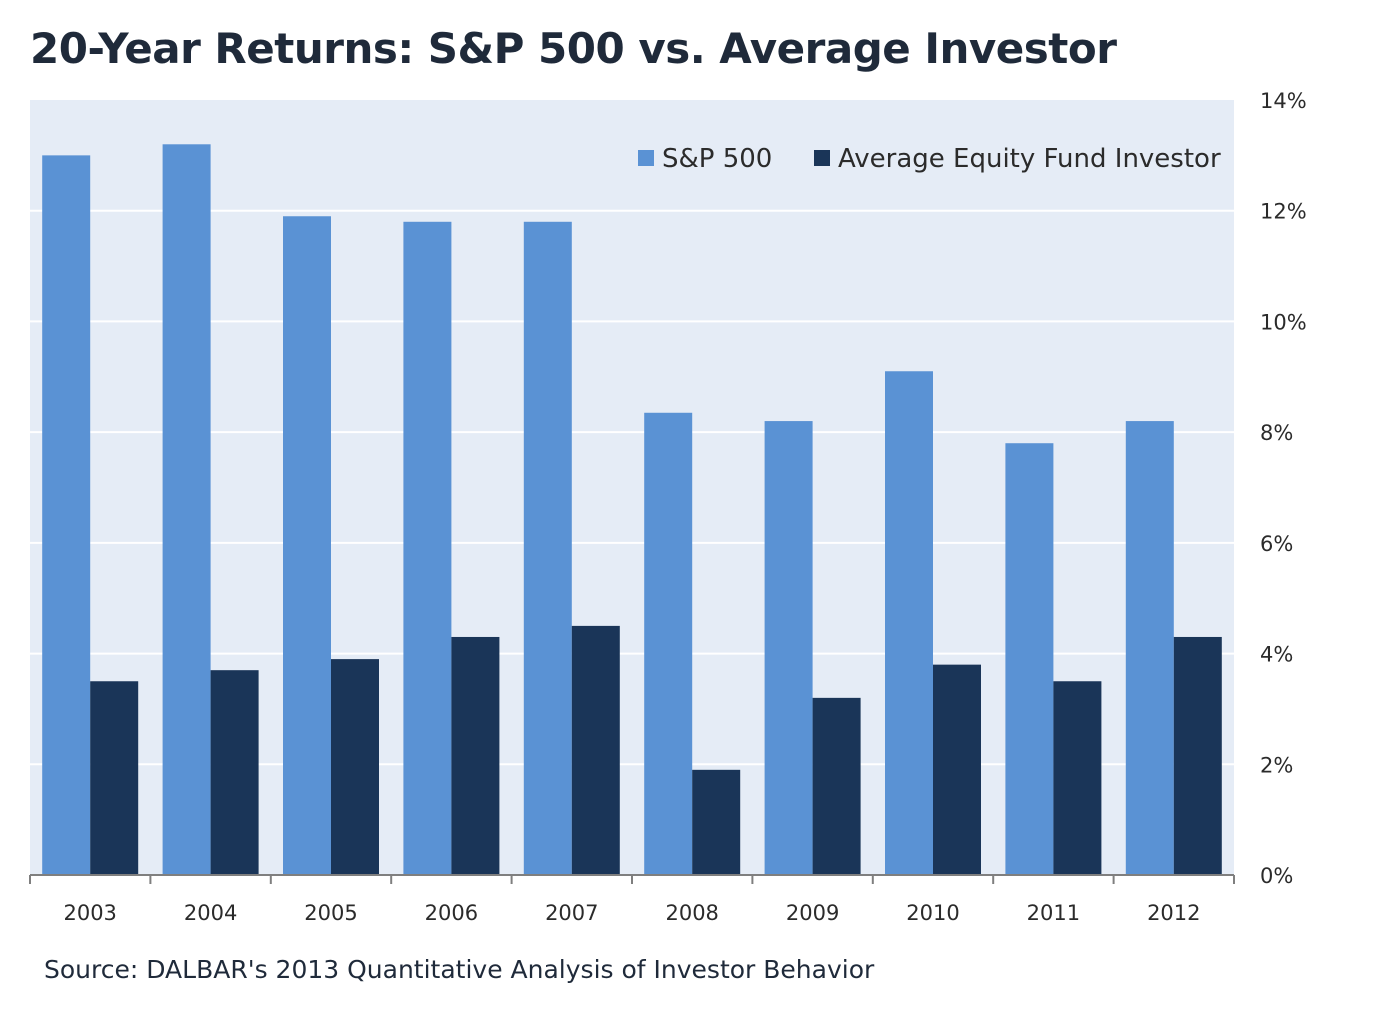  What do you see at coordinates (547, 548) in the screenshot?
I see `bar-sp500-2007` at bounding box center [547, 548].